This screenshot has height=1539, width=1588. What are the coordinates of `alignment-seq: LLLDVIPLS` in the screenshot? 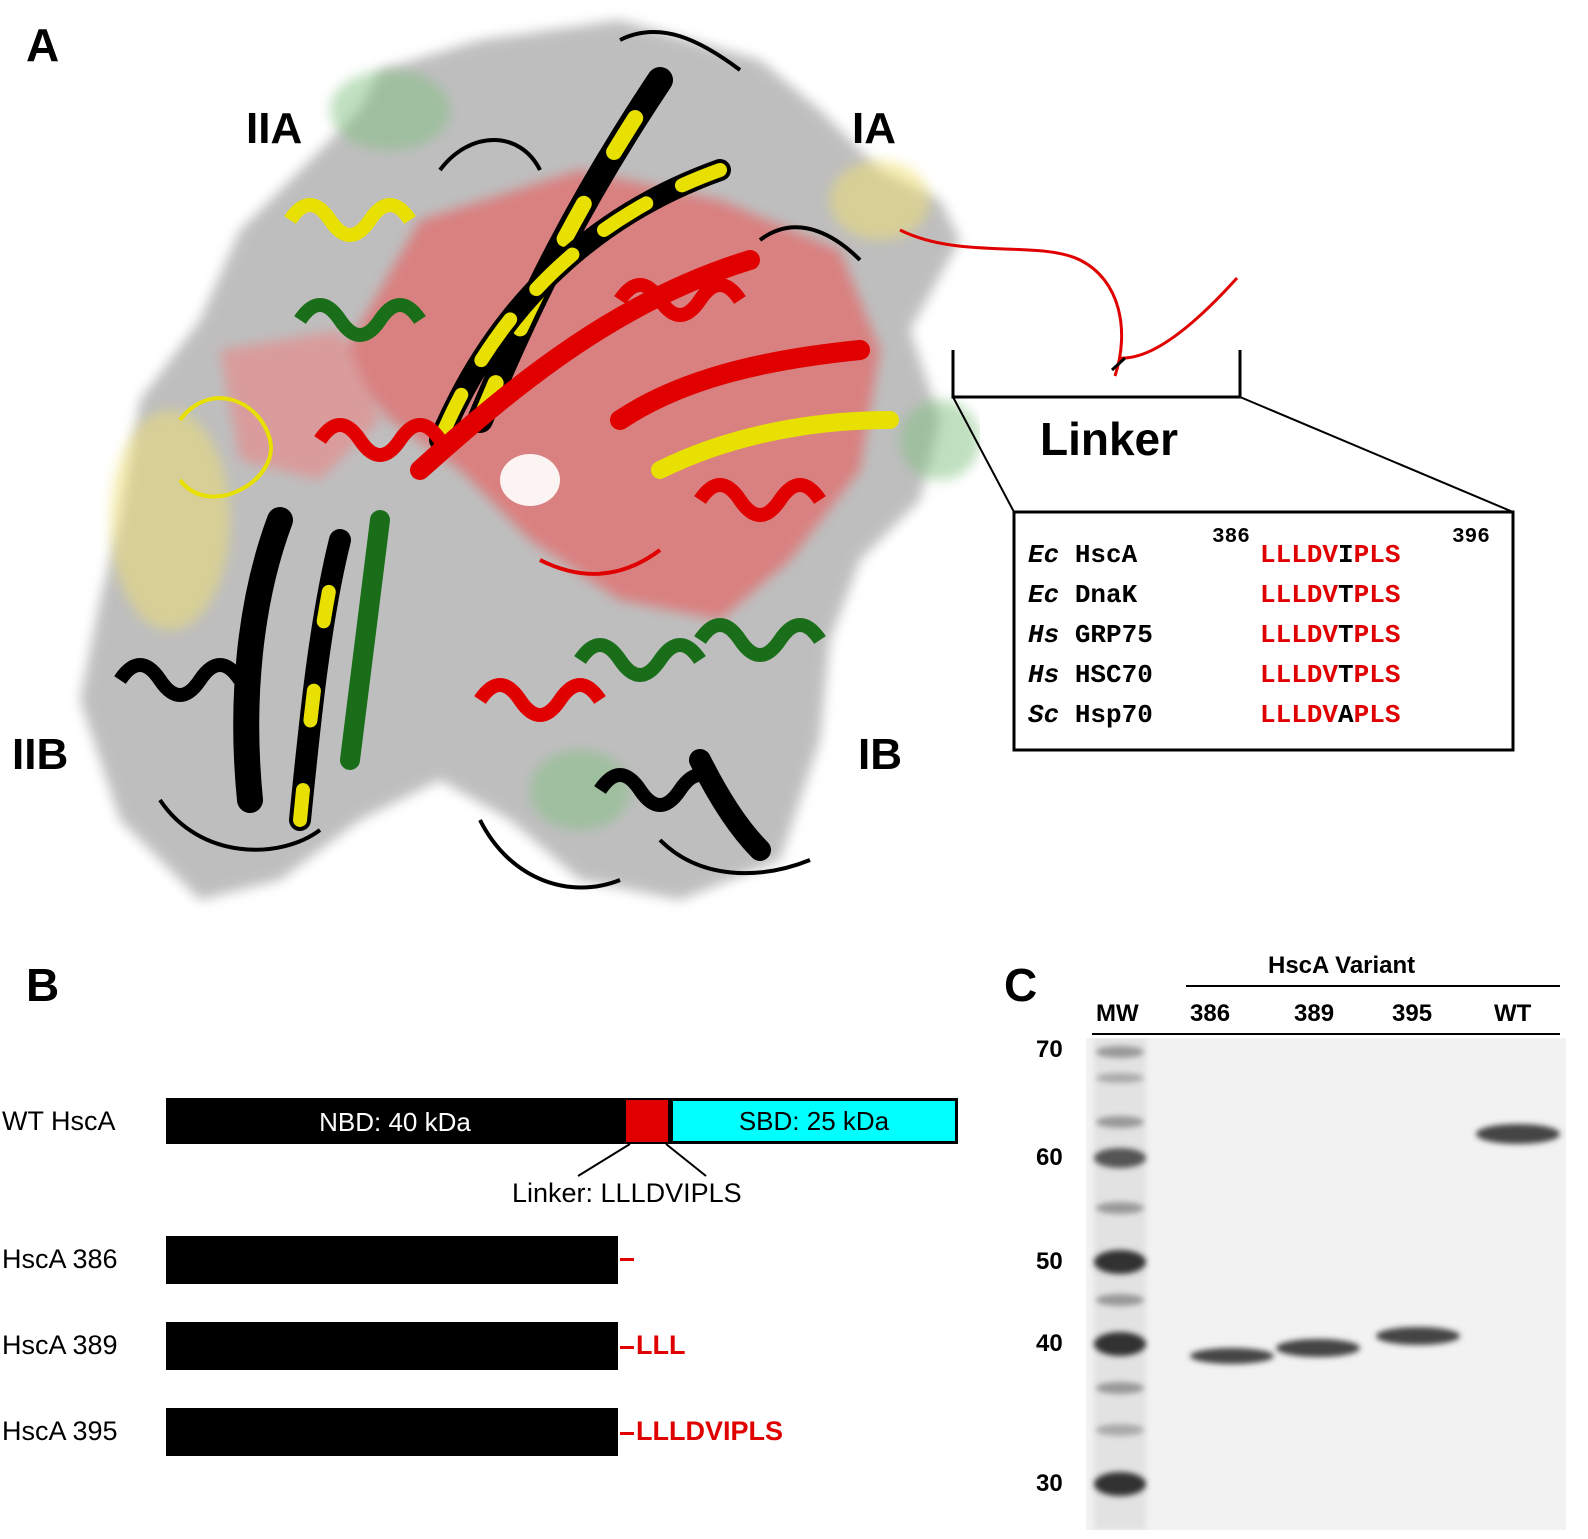 It's located at (1330, 555).